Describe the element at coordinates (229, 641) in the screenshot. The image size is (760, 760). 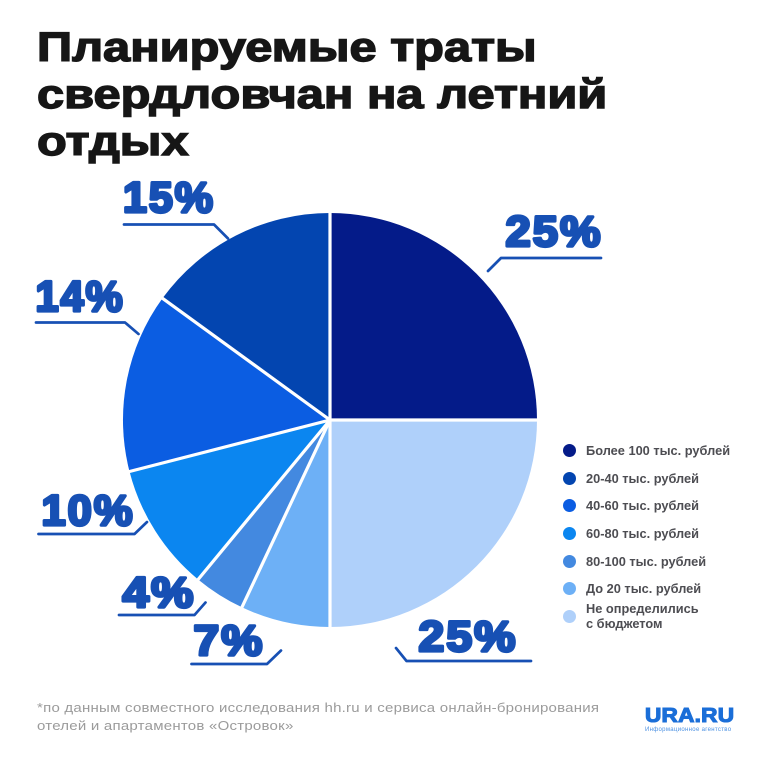
I see `svg-text: 7%` at that location.